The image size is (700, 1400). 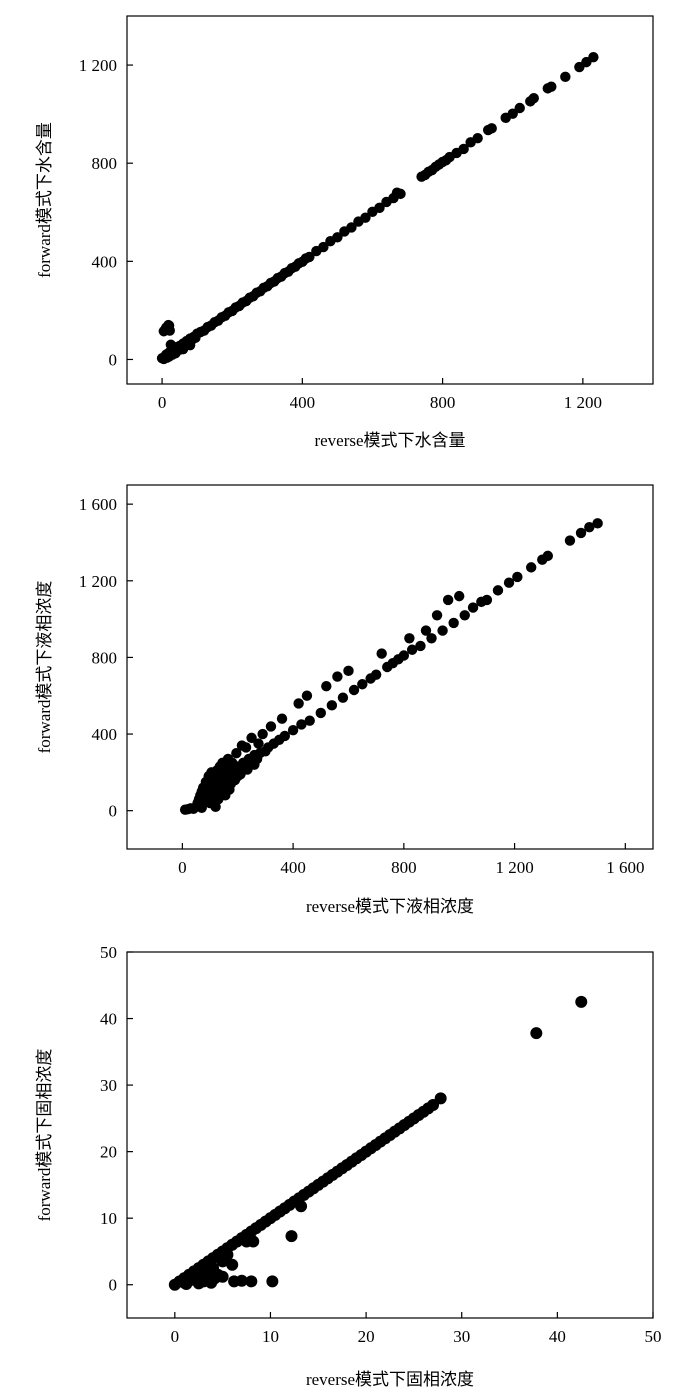 I want to click on y-axis-label: forward模式下水含量, so click(x=44, y=200).